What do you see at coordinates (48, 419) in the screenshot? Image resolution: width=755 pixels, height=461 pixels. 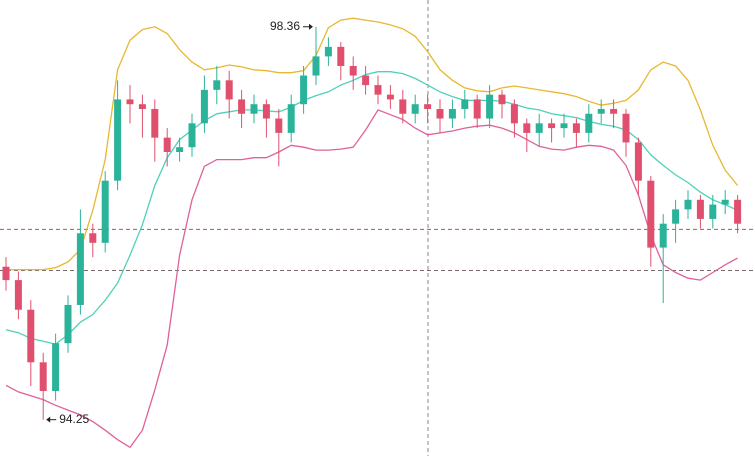 I see `min-arrow-head` at bounding box center [48, 419].